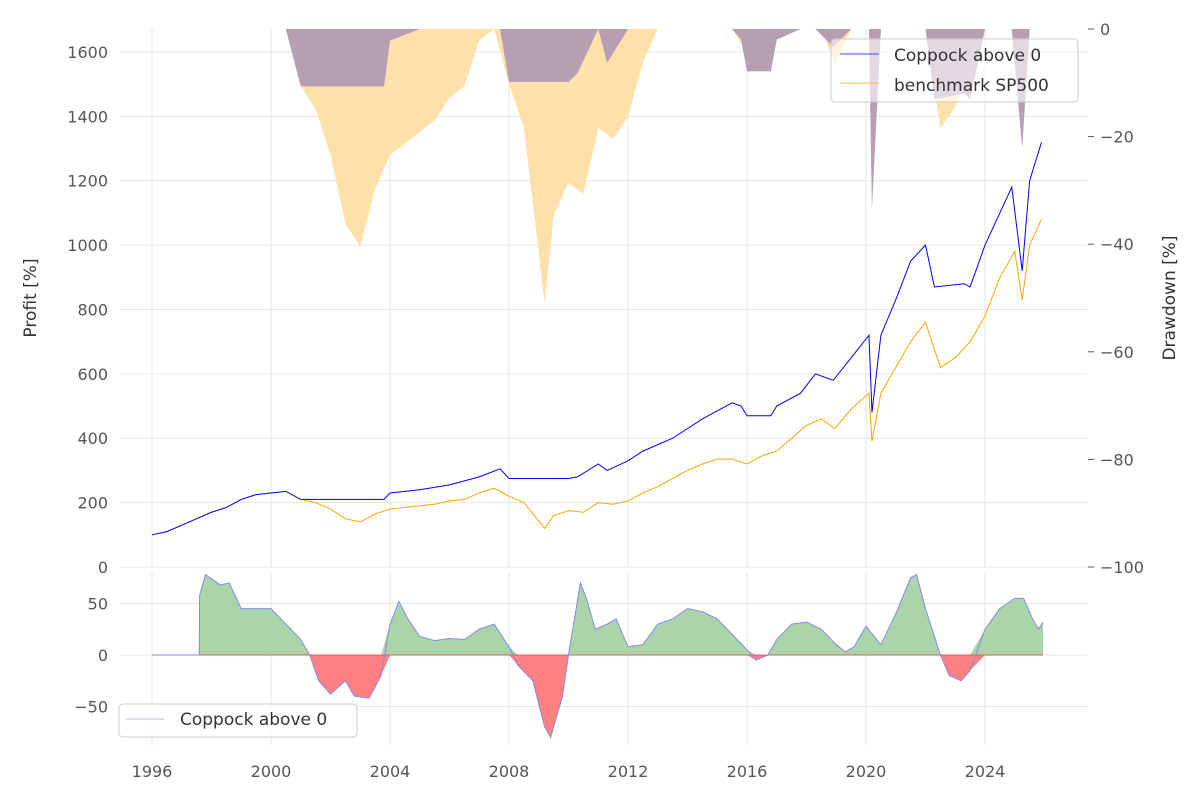 Image resolution: width=1200 pixels, height=804 pixels. I want to click on legend-top: Coppock above 0 benchmark SP500, so click(954, 70).